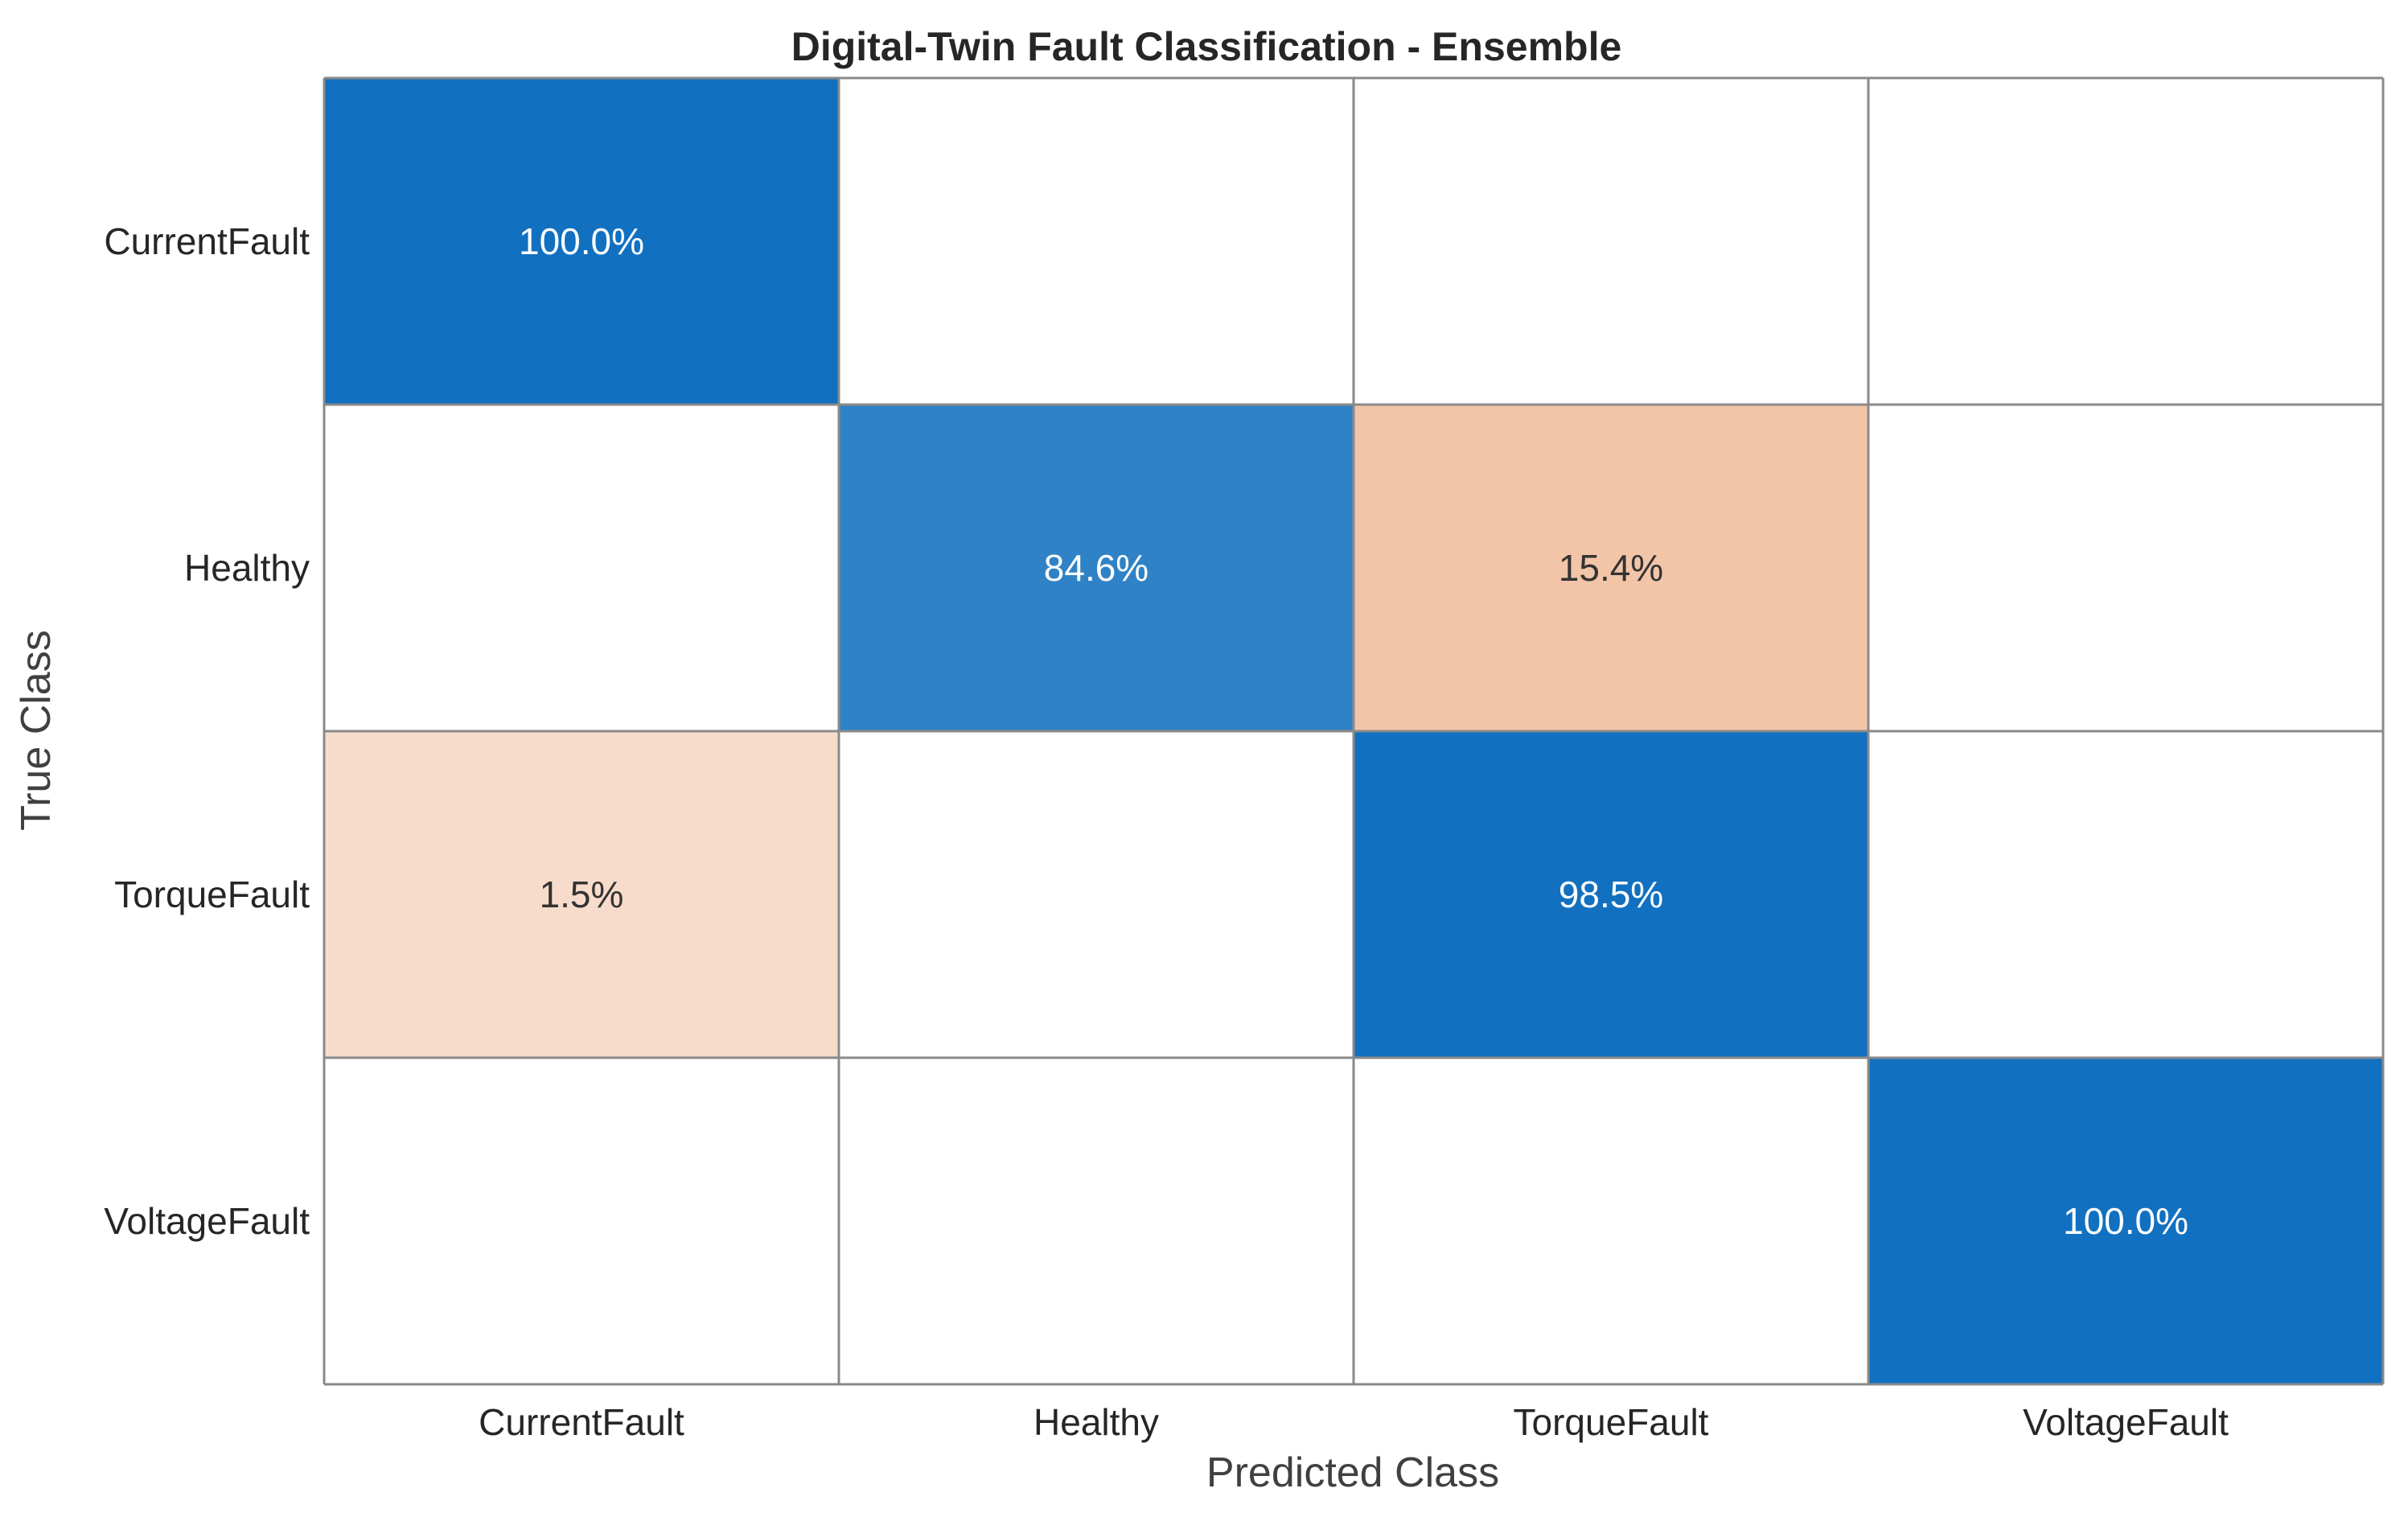  Describe the element at coordinates (581, 1221) in the screenshot. I see `cell-voltagefault-currentfault` at that location.